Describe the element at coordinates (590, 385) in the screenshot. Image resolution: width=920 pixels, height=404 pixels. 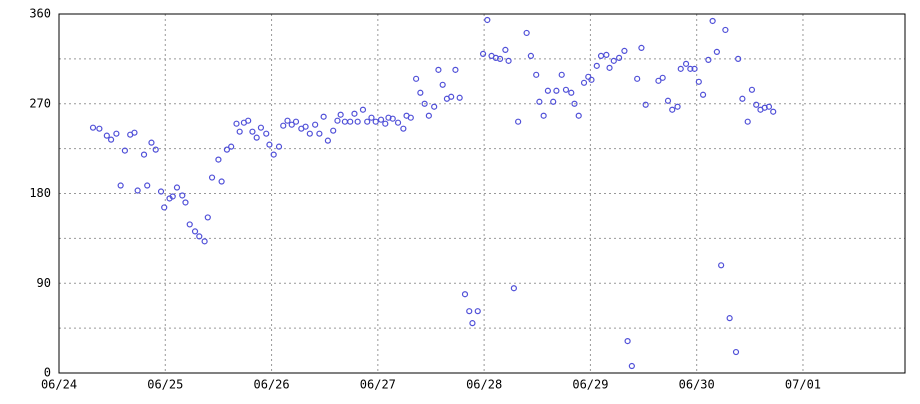
I see `x-tick-label: 06/29` at that location.